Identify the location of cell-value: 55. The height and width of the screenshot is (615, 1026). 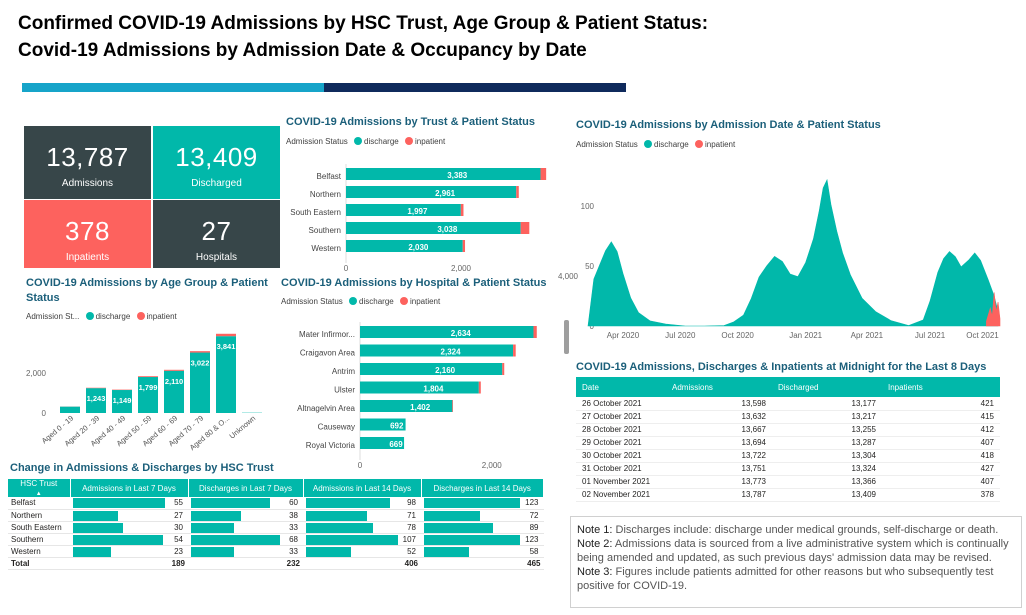
(178, 503).